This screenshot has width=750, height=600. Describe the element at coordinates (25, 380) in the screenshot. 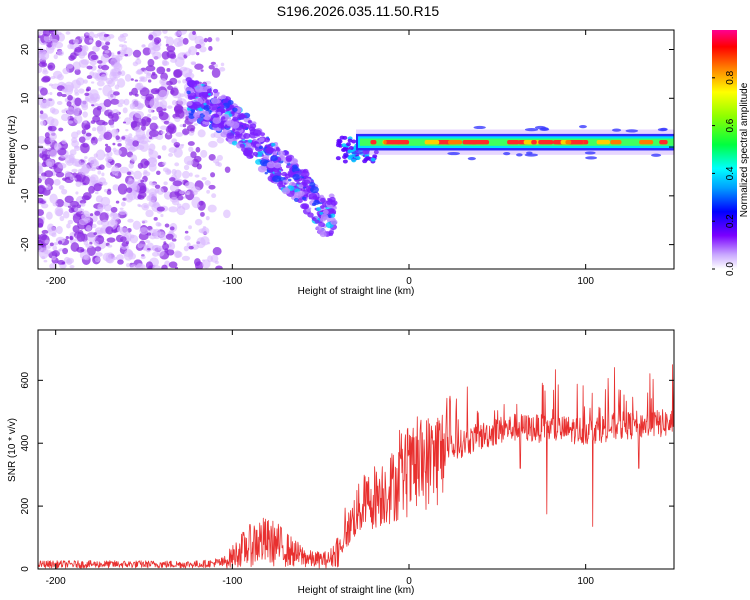

I see `snr-y-tick-label: 600` at that location.